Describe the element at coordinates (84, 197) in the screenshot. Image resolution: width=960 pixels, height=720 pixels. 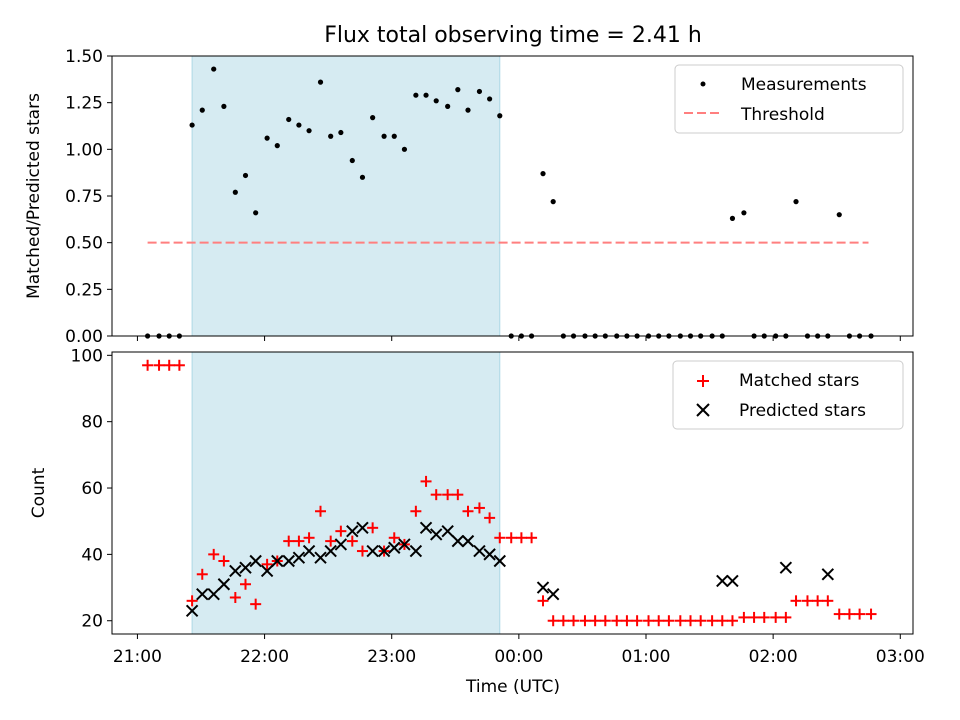
I see `top-y-tick-label: 0.75` at that location.